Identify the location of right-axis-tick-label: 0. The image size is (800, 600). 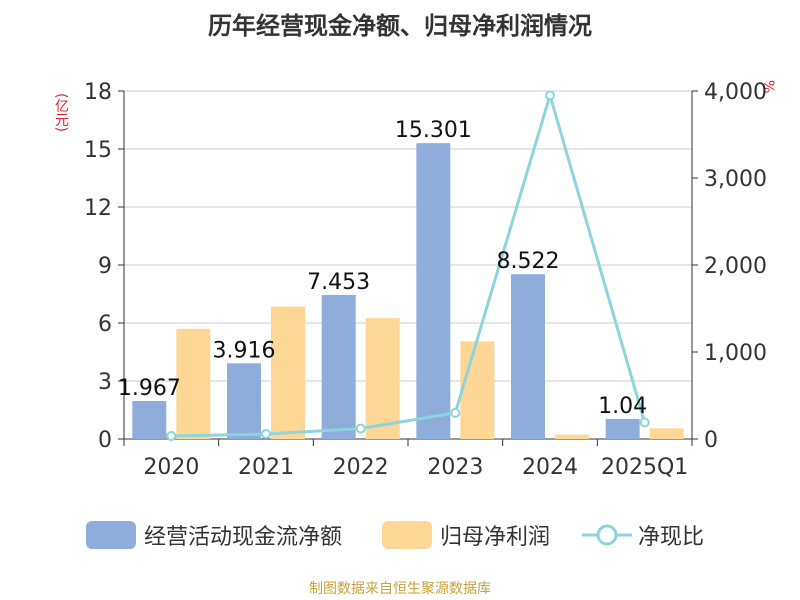
(711, 440).